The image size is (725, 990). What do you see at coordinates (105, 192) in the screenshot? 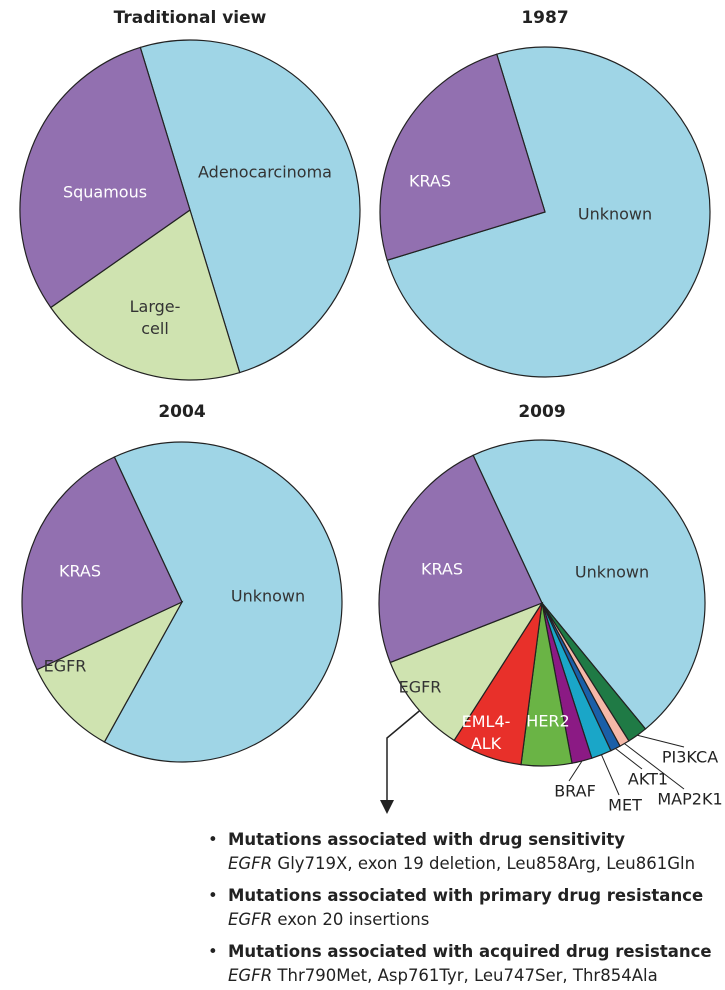
I see `slice-label: Squamous` at bounding box center [105, 192].